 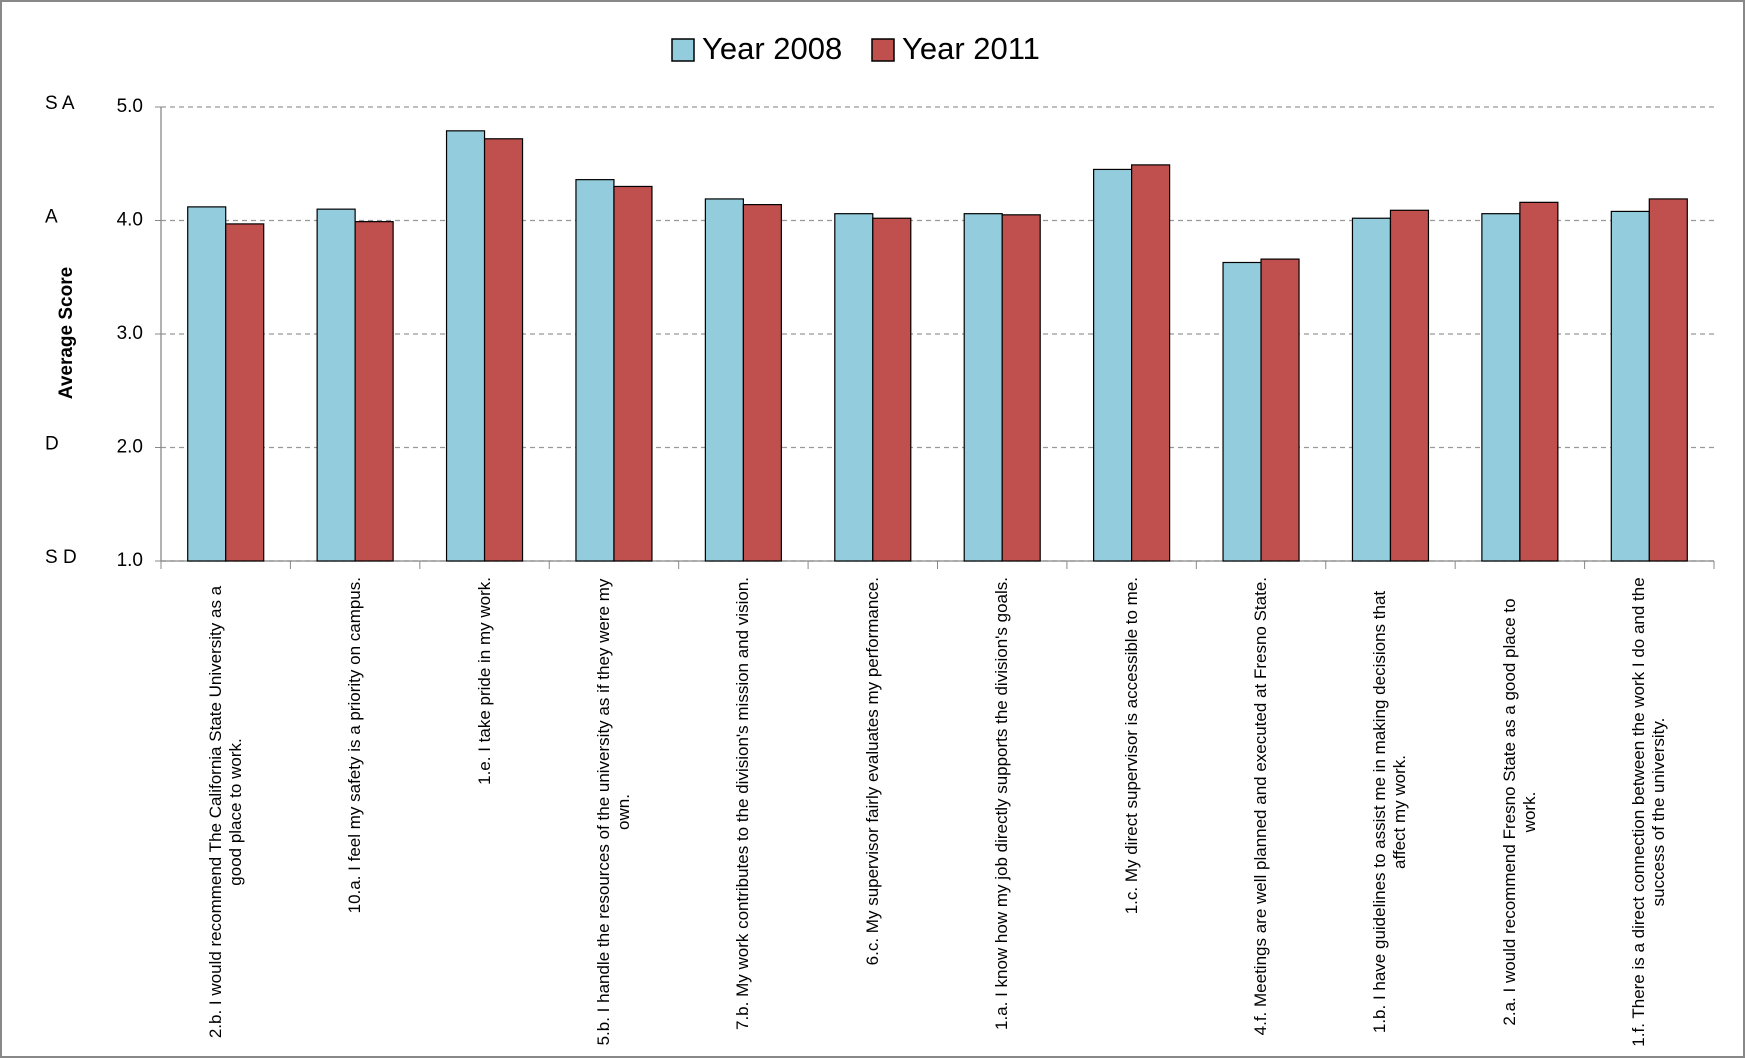 I want to click on y-axis-title: Average Score, so click(x=66, y=333).